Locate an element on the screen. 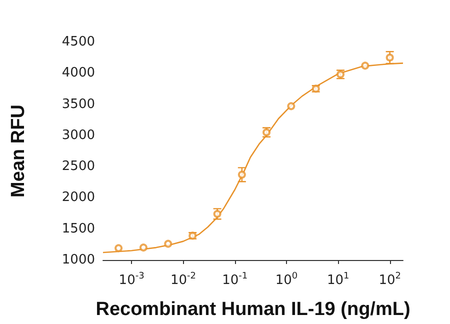 This screenshot has width=450, height=324. y-tick-label: 2500 is located at coordinates (78, 166).